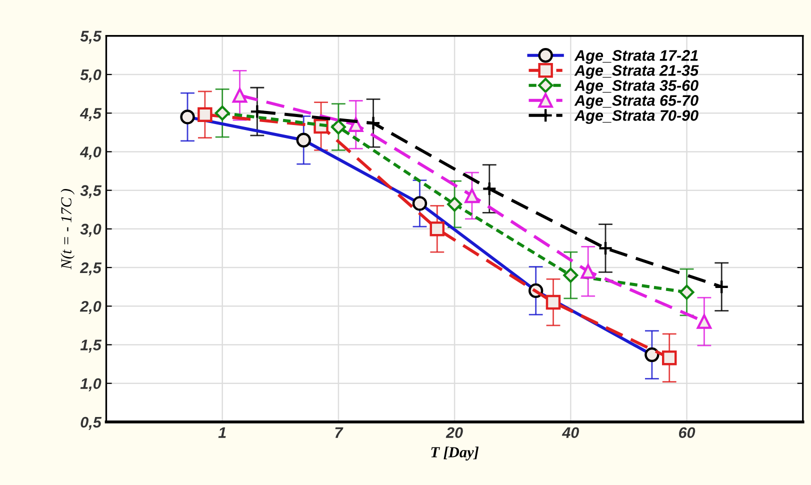 The width and height of the screenshot is (811, 485). I want to click on x-tick-label: 1, so click(222, 432).